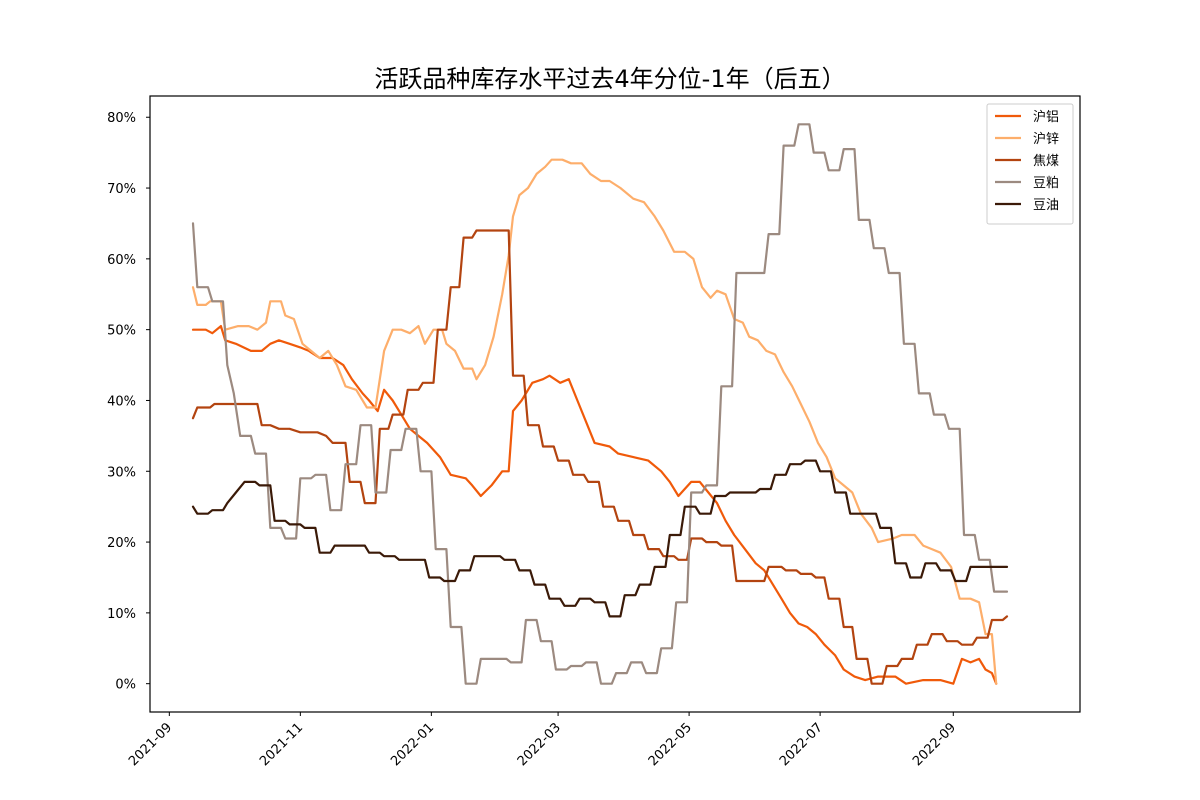 This screenshot has width=1200, height=800. What do you see at coordinates (600, 538) in the screenshot?
I see `series-line-豆油` at bounding box center [600, 538].